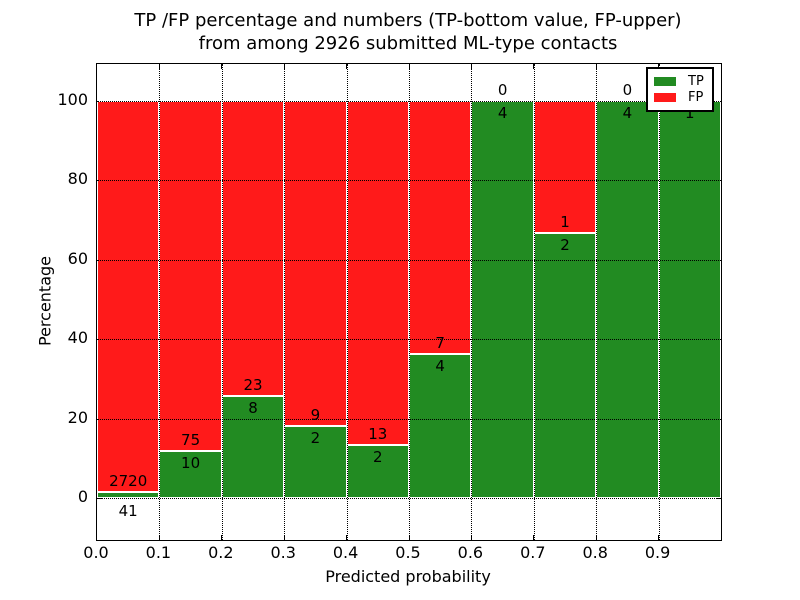  Describe the element at coordinates (408, 576) in the screenshot. I see `x-axis-label: Predicted probability` at that location.